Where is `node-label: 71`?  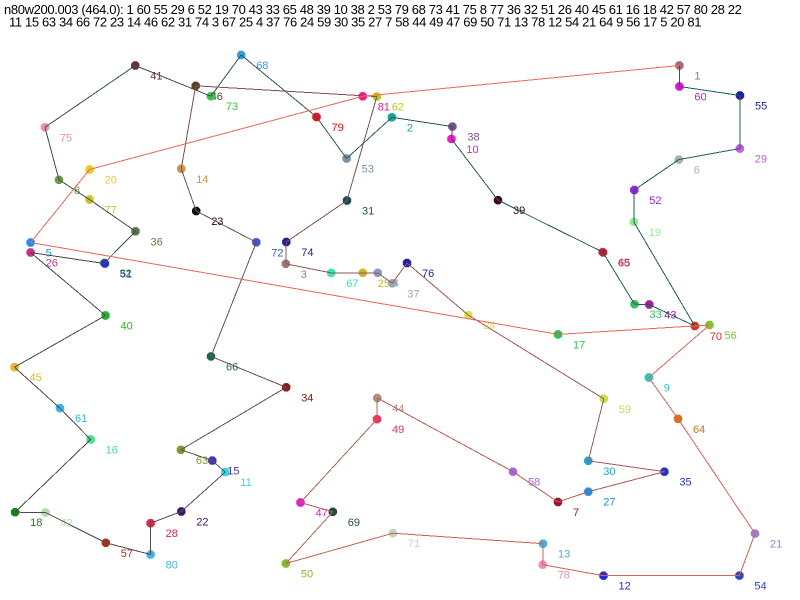 node-label: 71 is located at coordinates (414, 544).